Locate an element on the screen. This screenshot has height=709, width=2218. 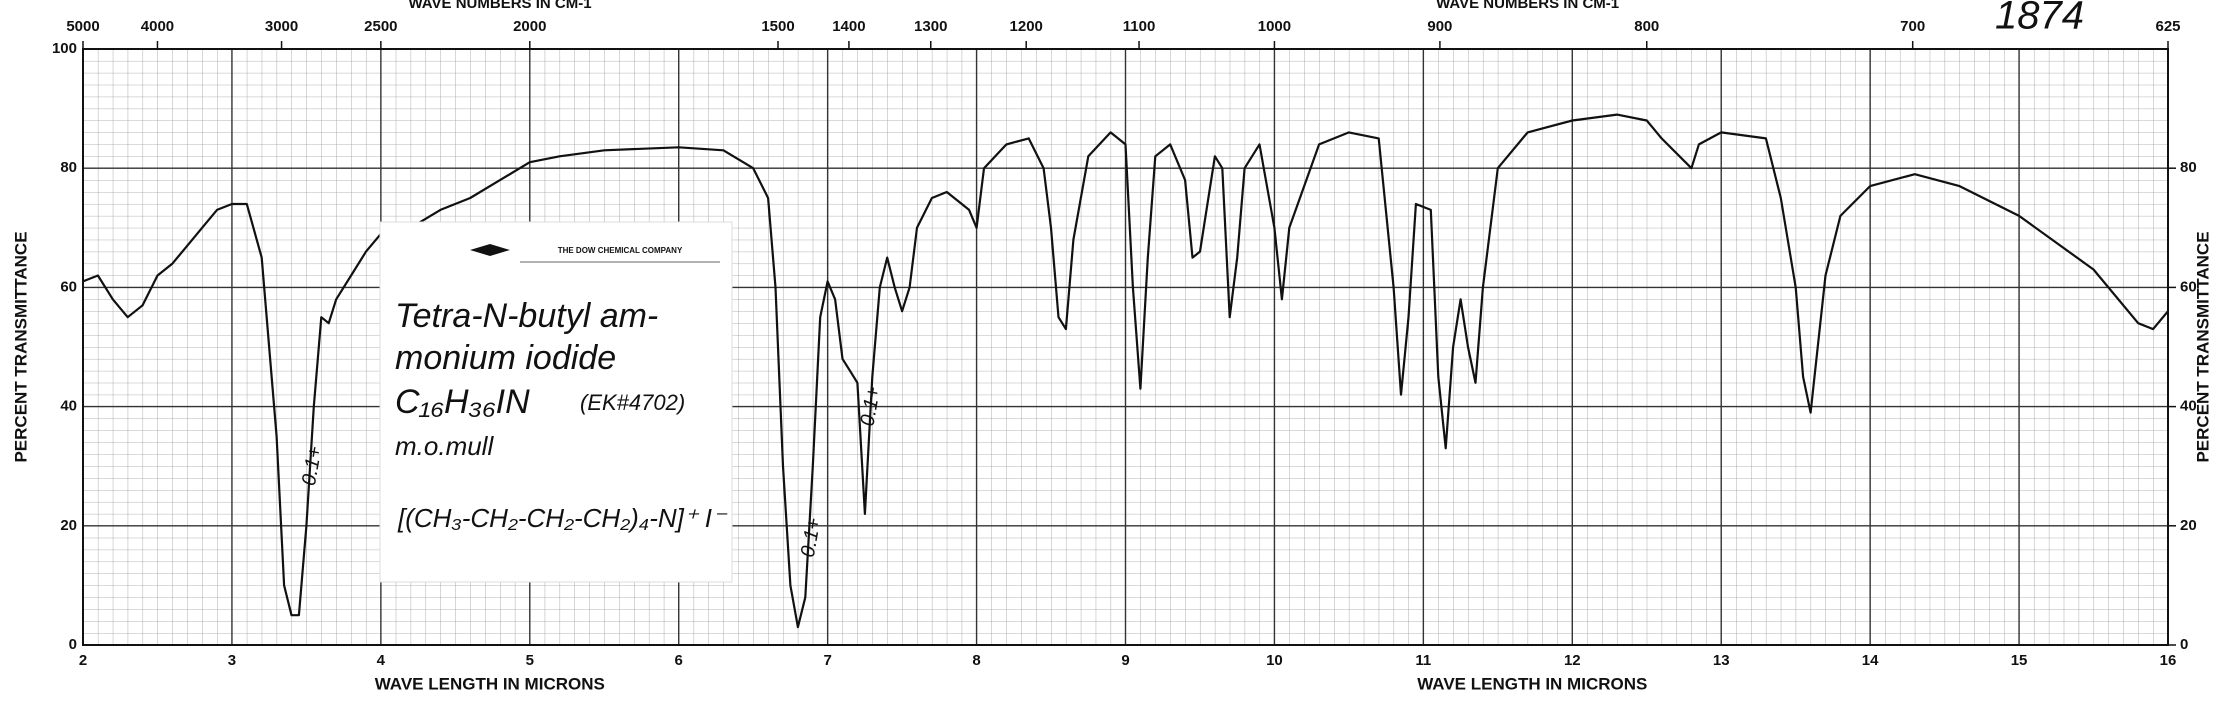
x-tick-label: 11 is located at coordinates (1423, 660).